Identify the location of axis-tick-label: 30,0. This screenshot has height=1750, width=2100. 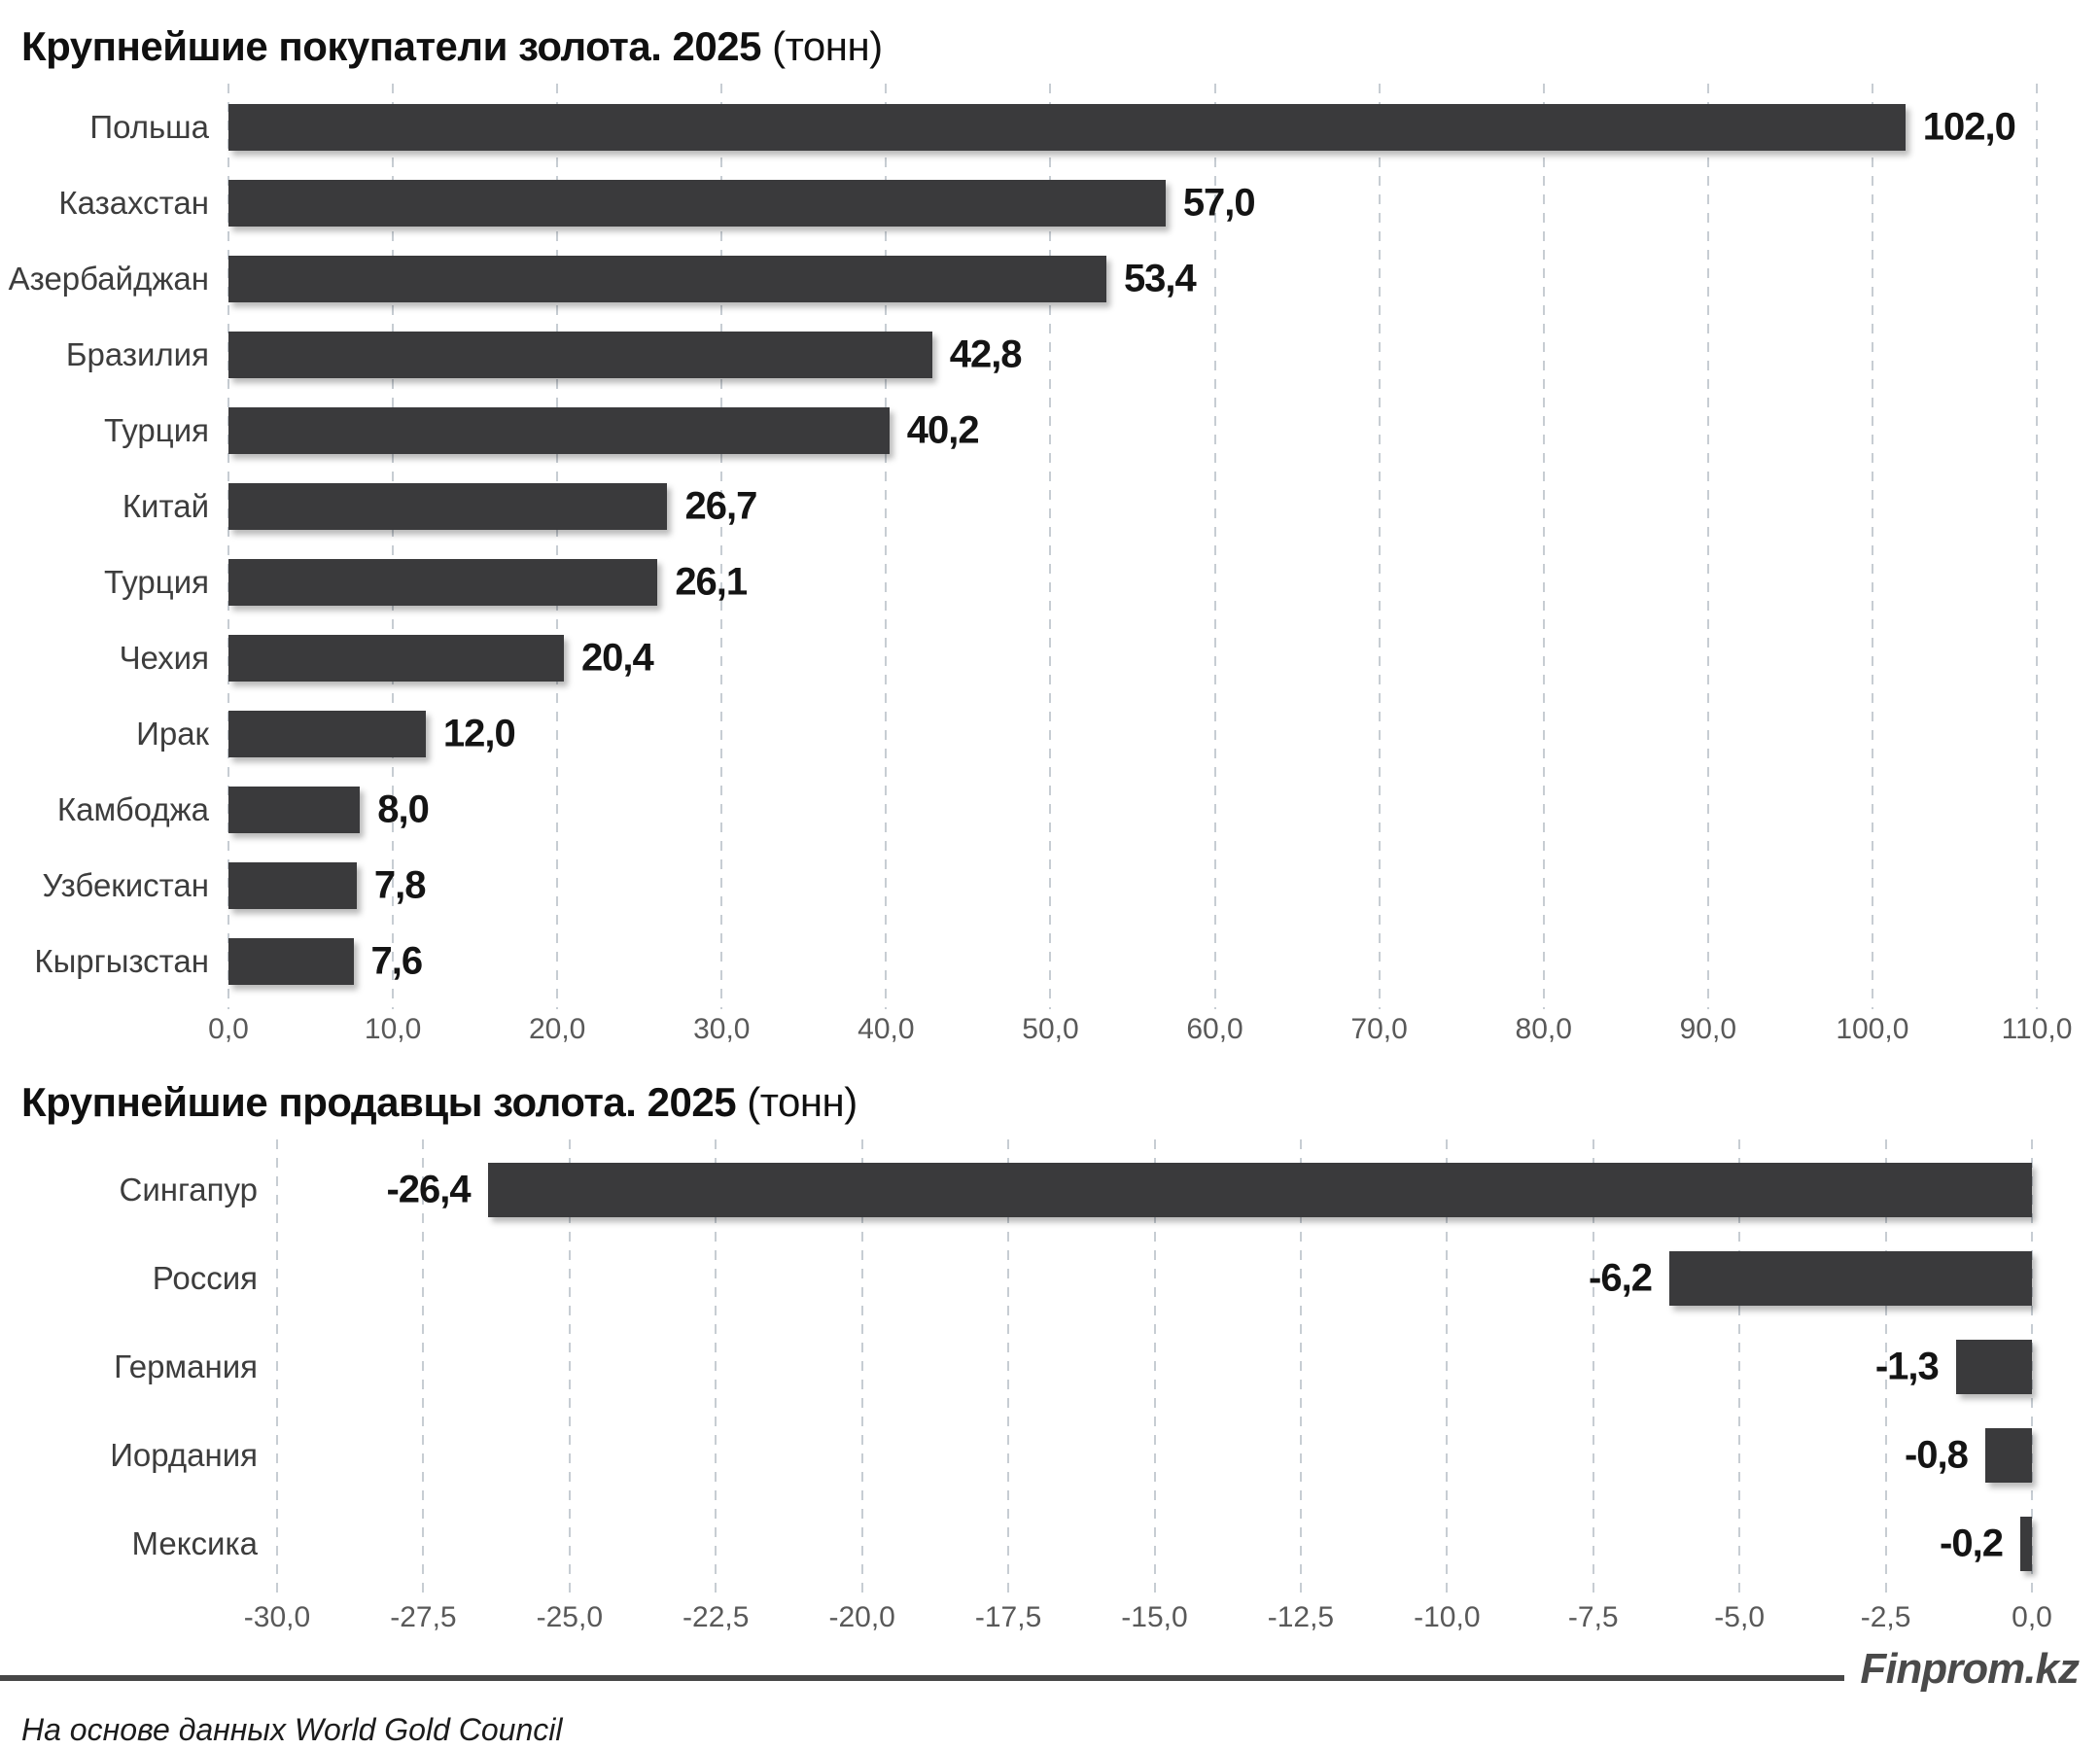
(722, 1029).